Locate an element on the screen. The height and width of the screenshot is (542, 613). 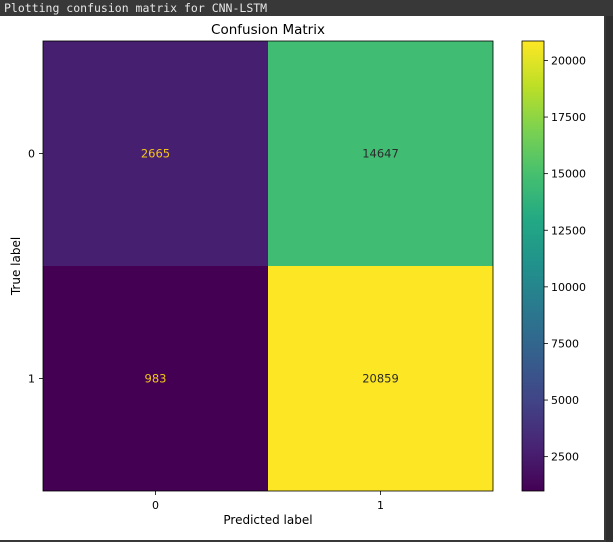
colorbar-tick-label-2: 7500 is located at coordinates (565, 343).